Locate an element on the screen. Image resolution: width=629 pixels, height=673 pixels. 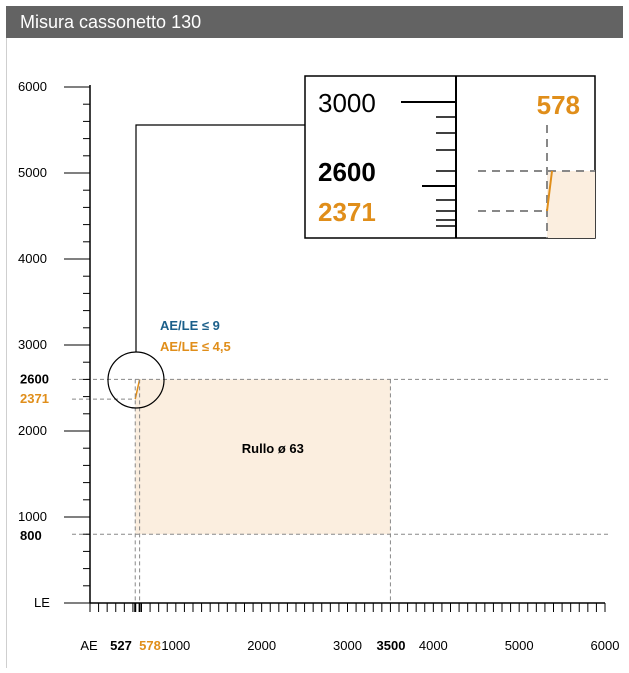
inset-label: 3000 is located at coordinates (347, 103).